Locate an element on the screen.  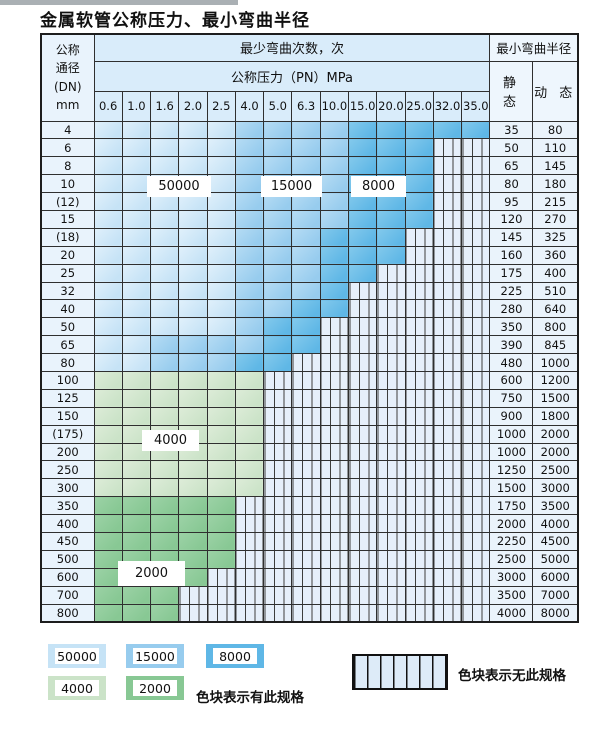
dynamic-radius-value: 2000 is located at coordinates (555, 452).